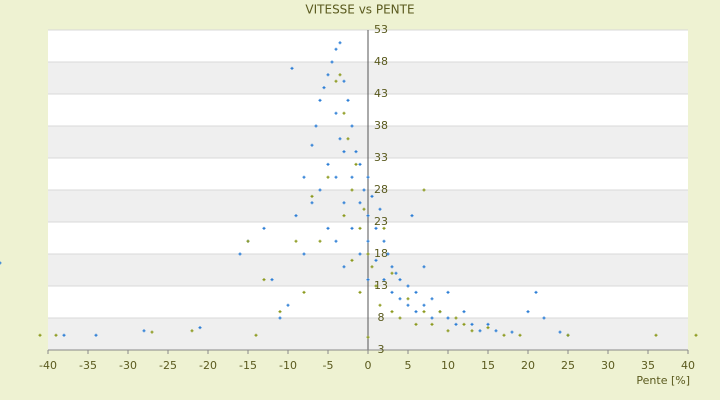 The height and width of the screenshot is (400, 720). I want to click on x-tick-label: -5, so click(328, 365).